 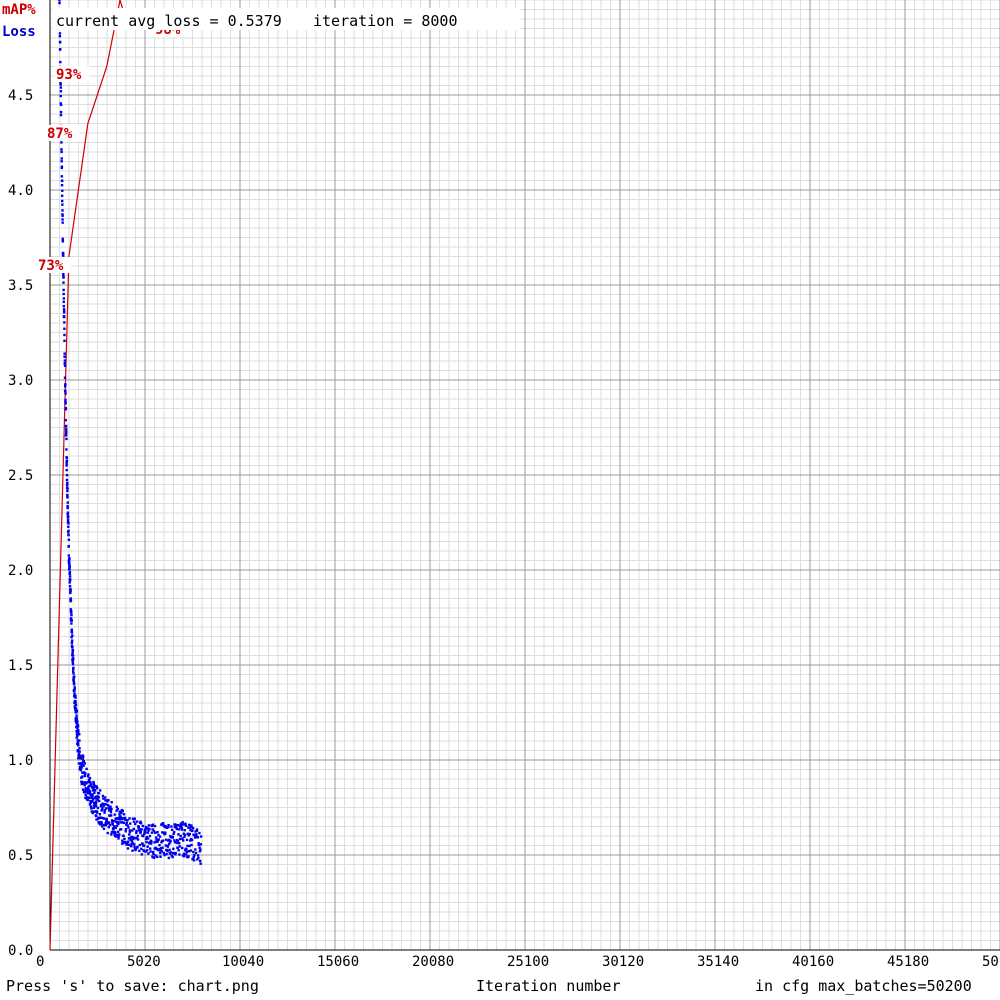 What do you see at coordinates (40, 962) in the screenshot?
I see `x-tick-label: 0` at bounding box center [40, 962].